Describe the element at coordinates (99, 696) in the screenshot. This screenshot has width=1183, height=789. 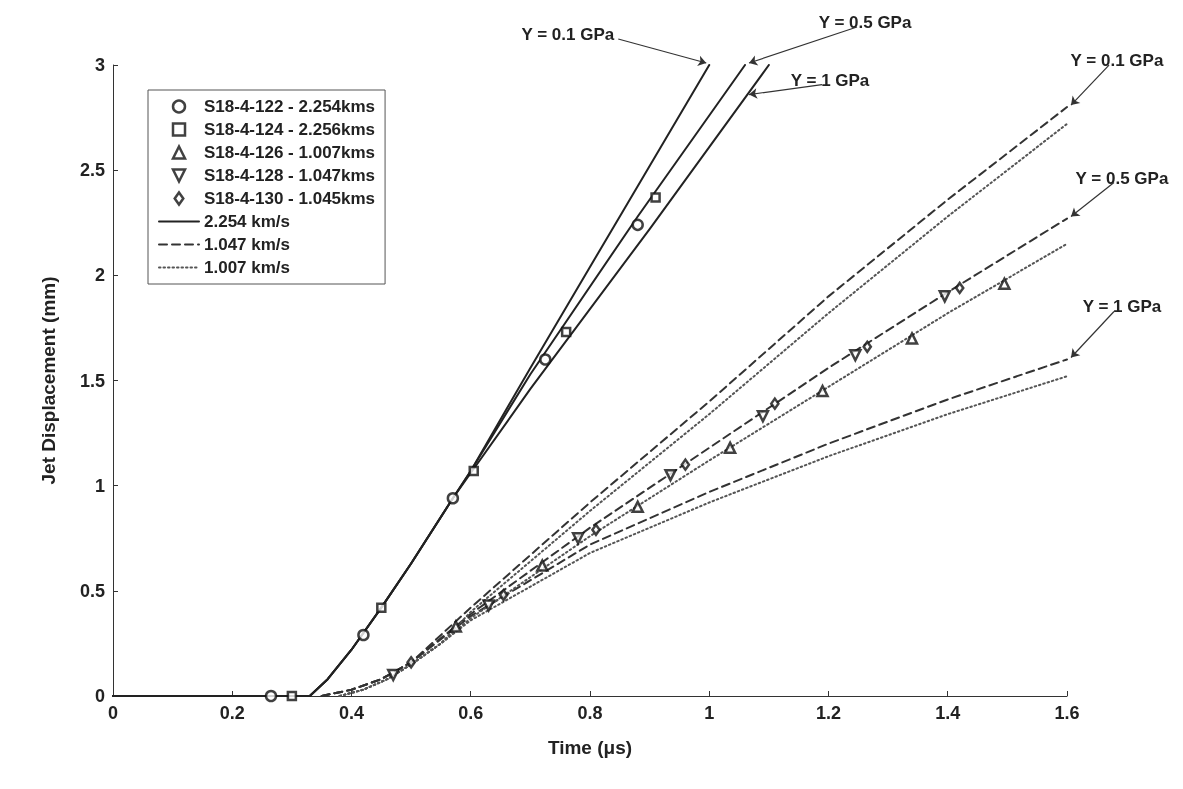
I see `y-tick-label: 0` at that location.